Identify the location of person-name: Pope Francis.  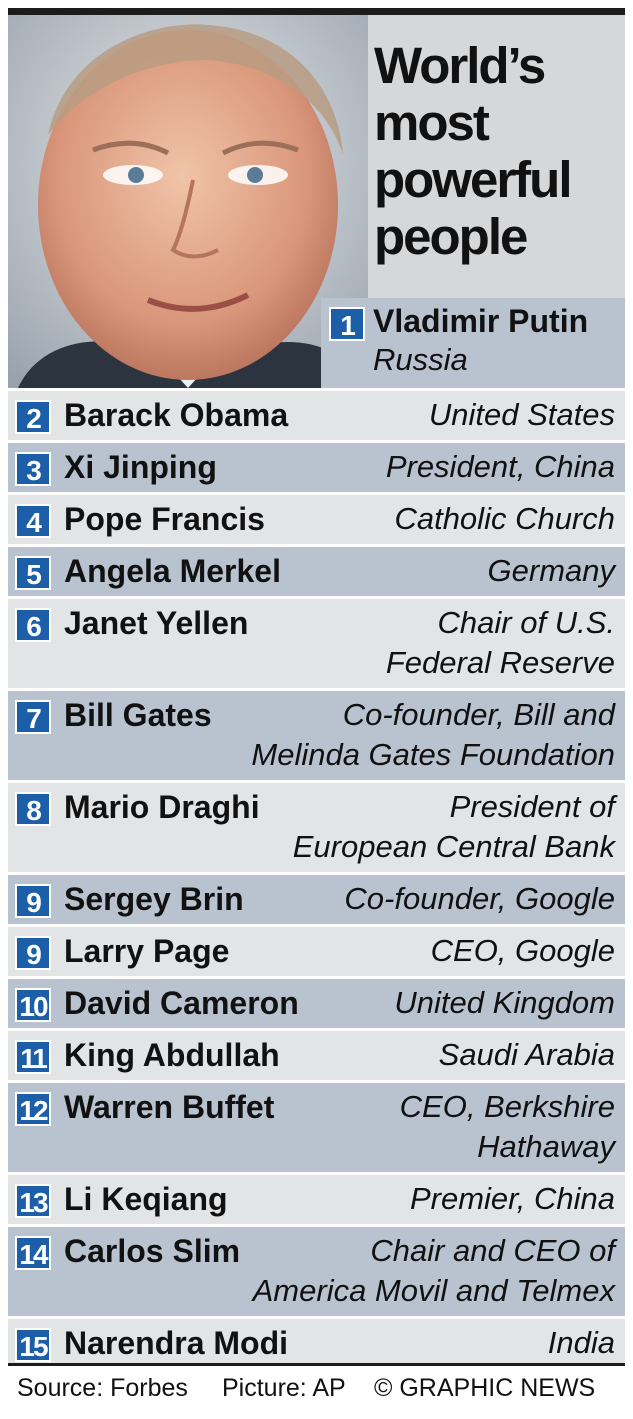
(164, 519).